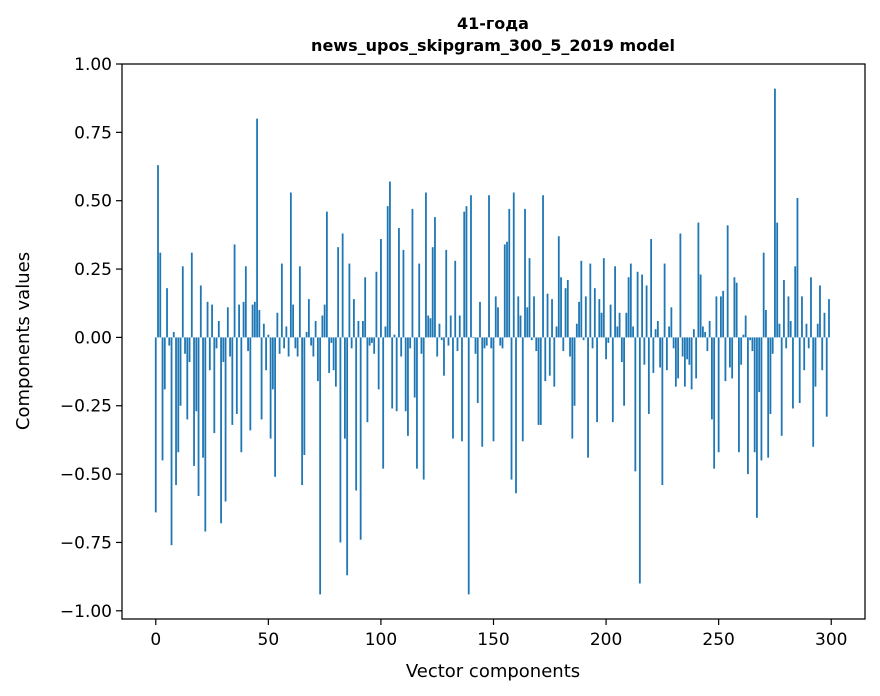 The height and width of the screenshot is (696, 880). Describe the element at coordinates (155, 640) in the screenshot. I see `x-tick-label: 0` at that location.